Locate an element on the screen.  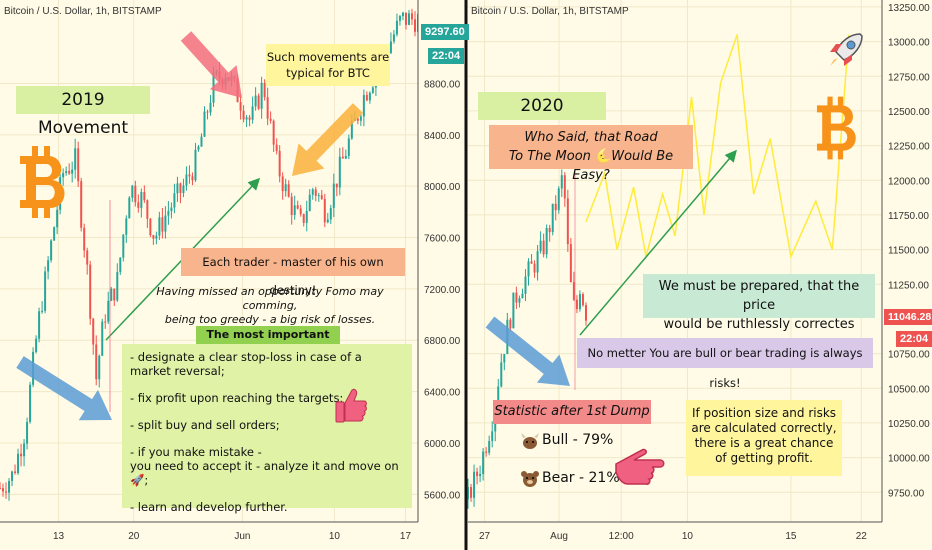
blue-arrow-2019 is located at coordinates (64, 388).